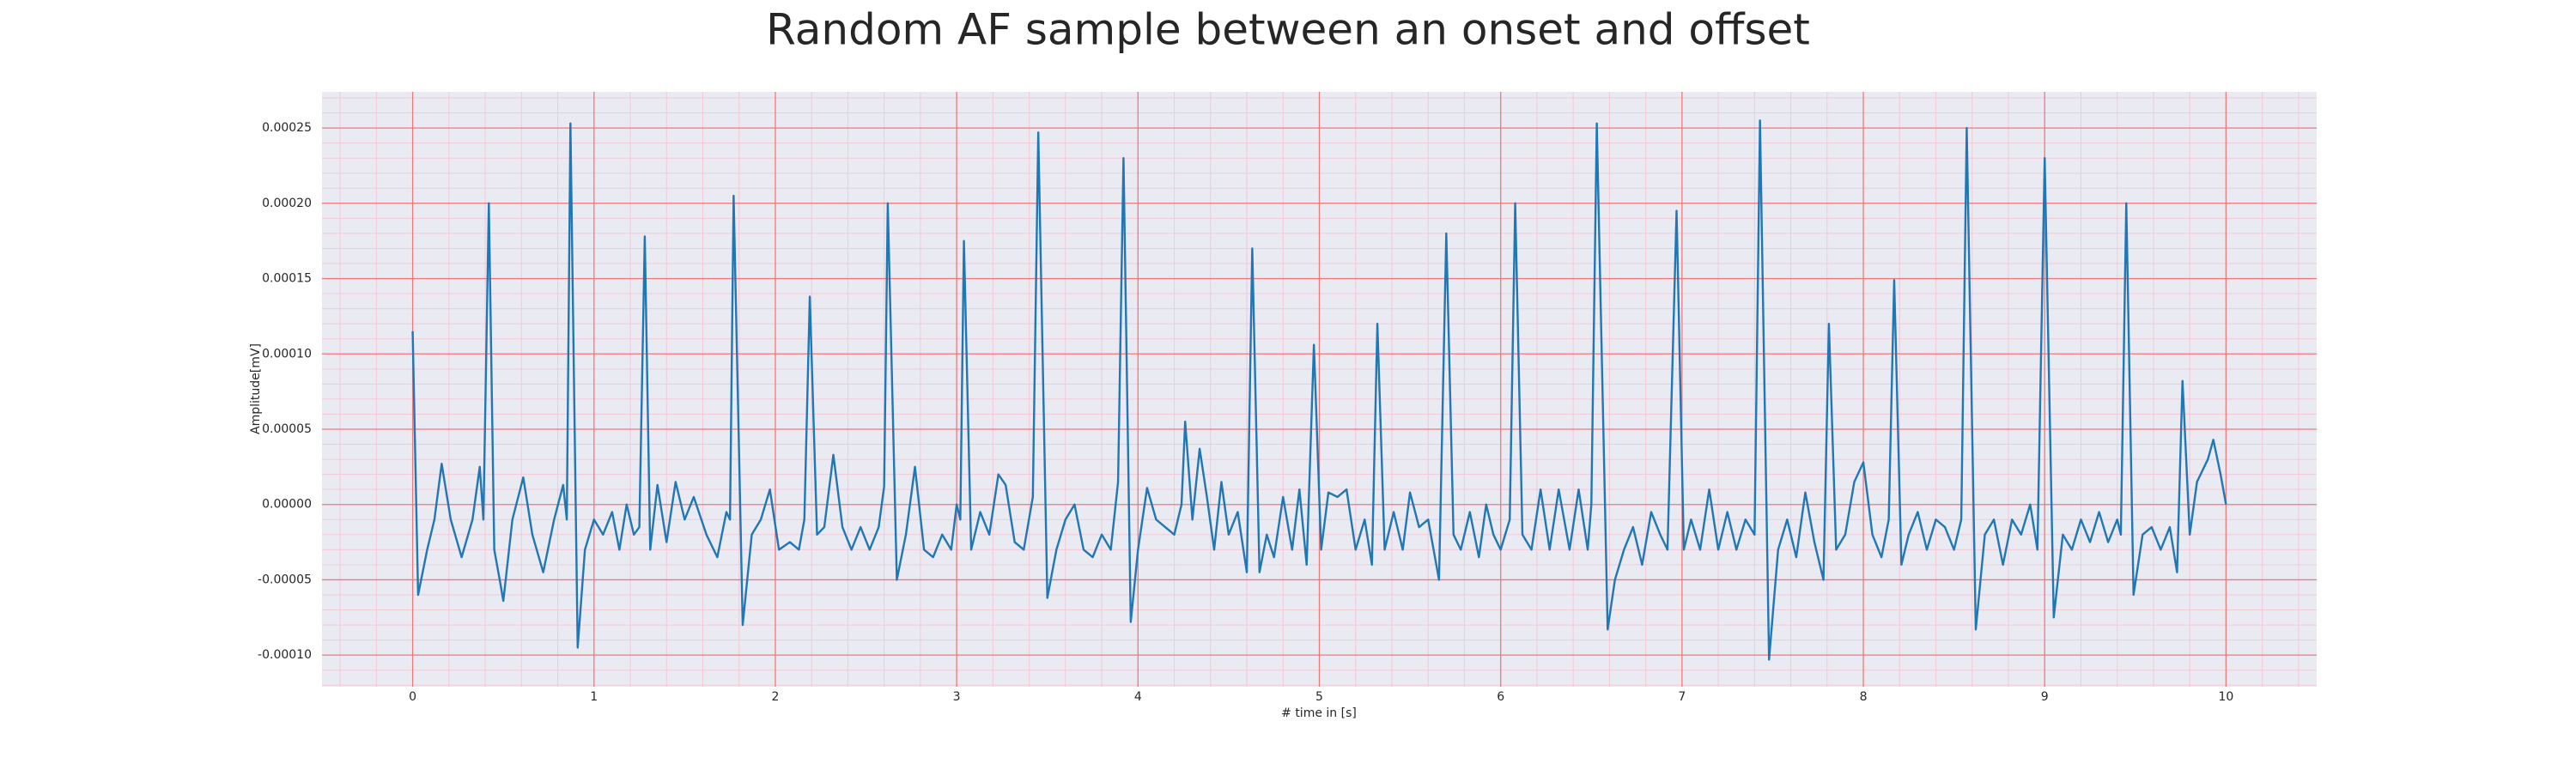 Image resolution: width=2576 pixels, height=776 pixels. Describe the element at coordinates (287, 505) in the screenshot. I see `y-tick-label: 0.00000` at that location.